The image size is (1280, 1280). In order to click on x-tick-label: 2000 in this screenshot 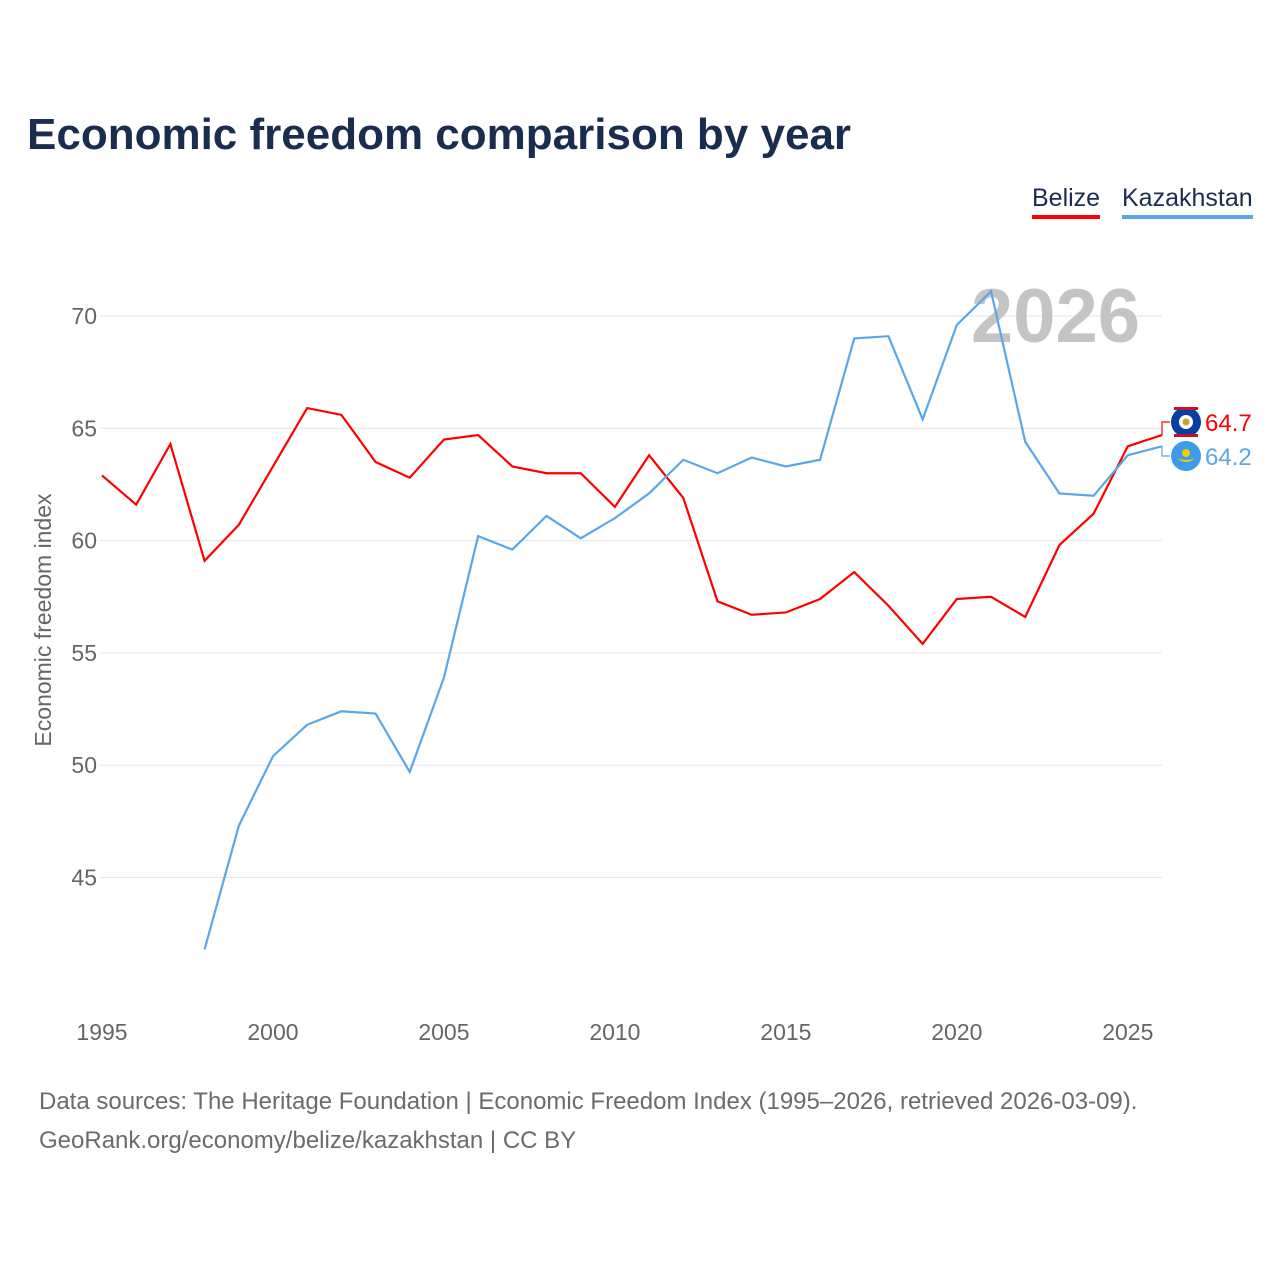, I will do `click(272, 1032)`.